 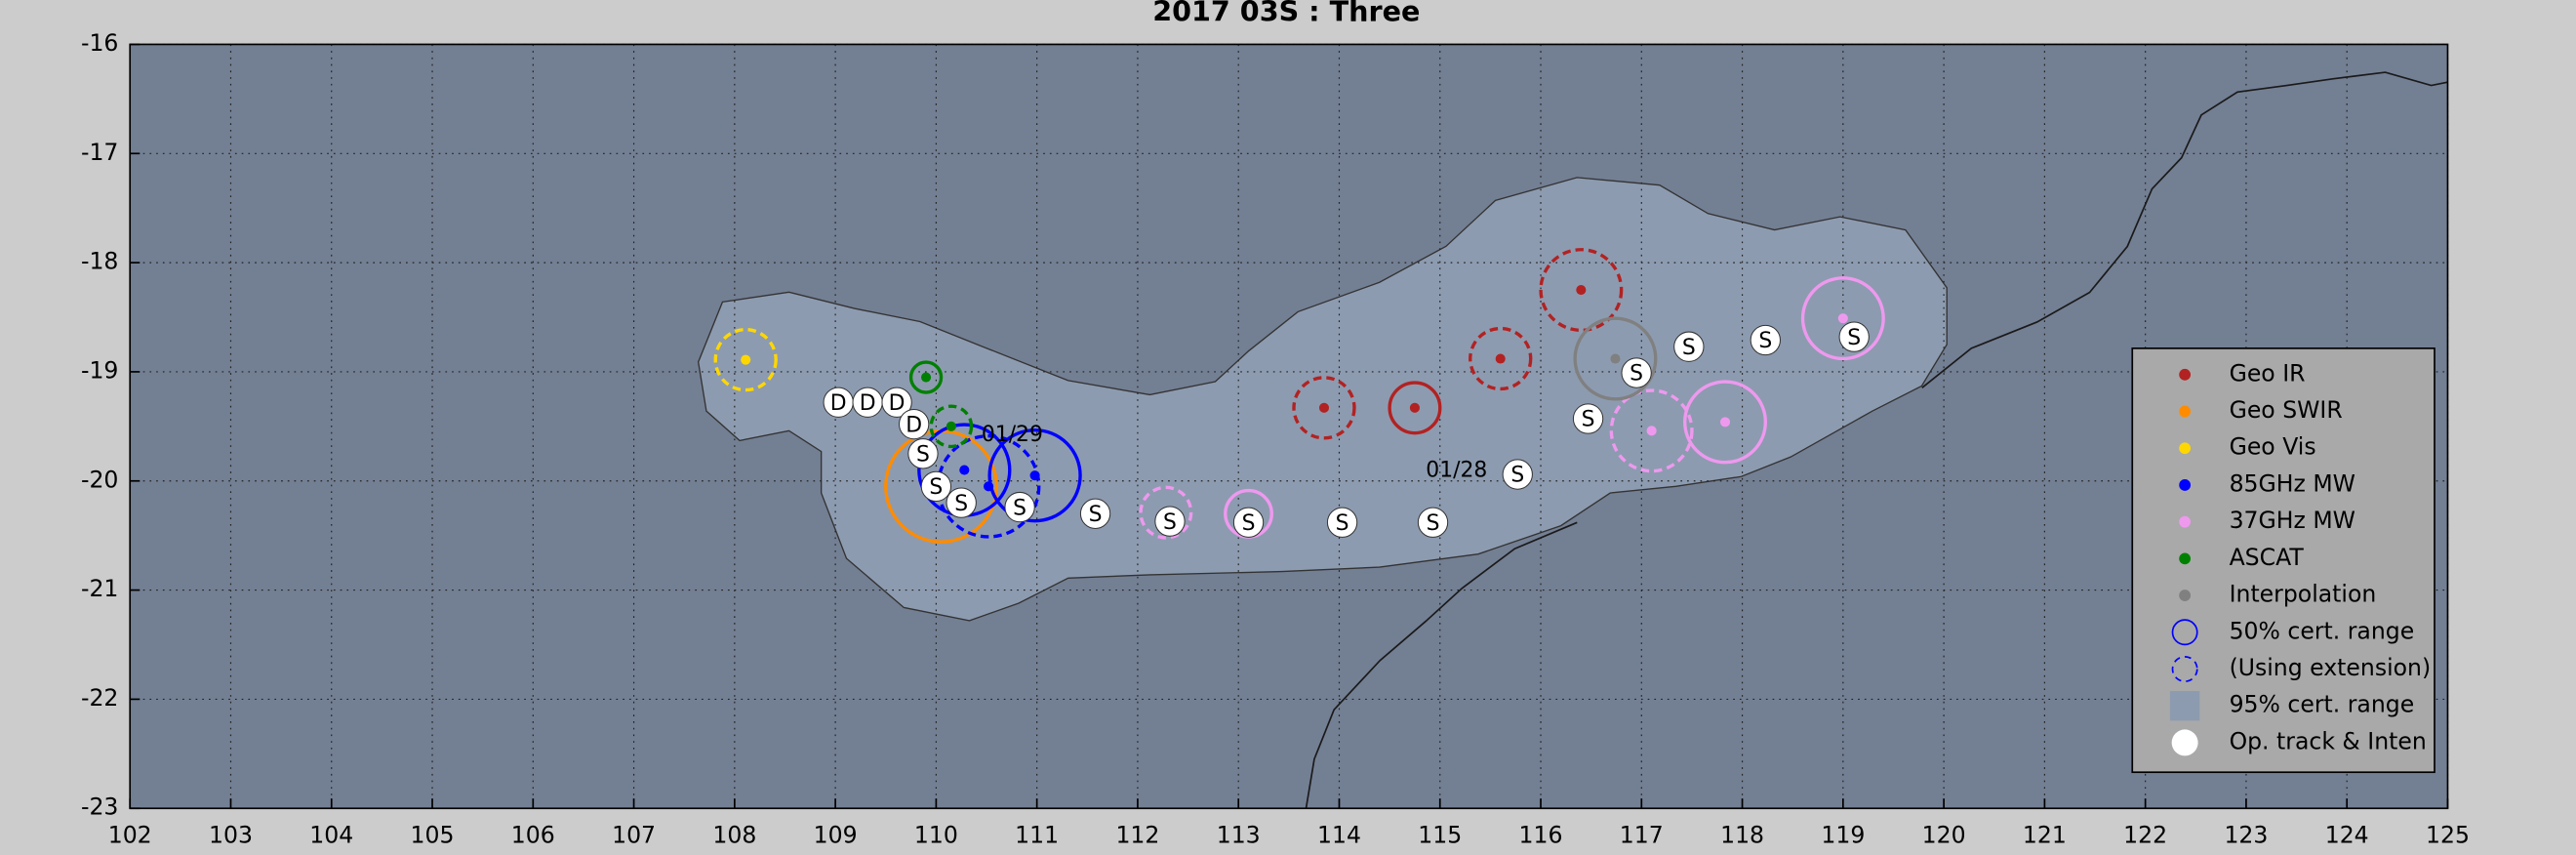 What do you see at coordinates (99, 370) in the screenshot?
I see `y-tick-label: -19` at bounding box center [99, 370].